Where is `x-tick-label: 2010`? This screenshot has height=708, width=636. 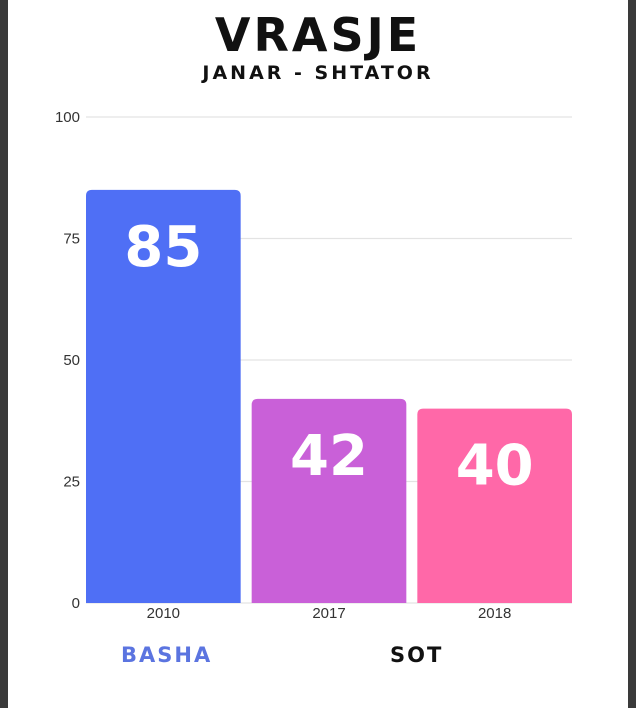
x-tick-label: 2010 is located at coordinates (163, 613).